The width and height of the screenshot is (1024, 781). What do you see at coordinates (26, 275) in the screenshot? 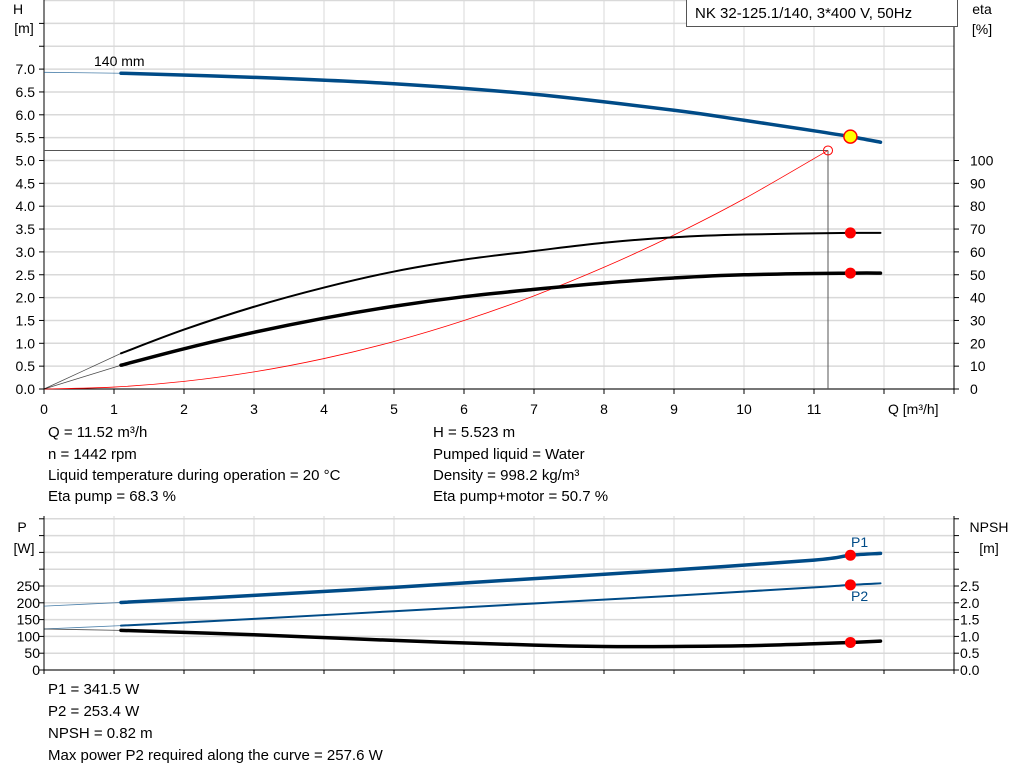
I see `h-tick-label: 2.5` at bounding box center [26, 275].